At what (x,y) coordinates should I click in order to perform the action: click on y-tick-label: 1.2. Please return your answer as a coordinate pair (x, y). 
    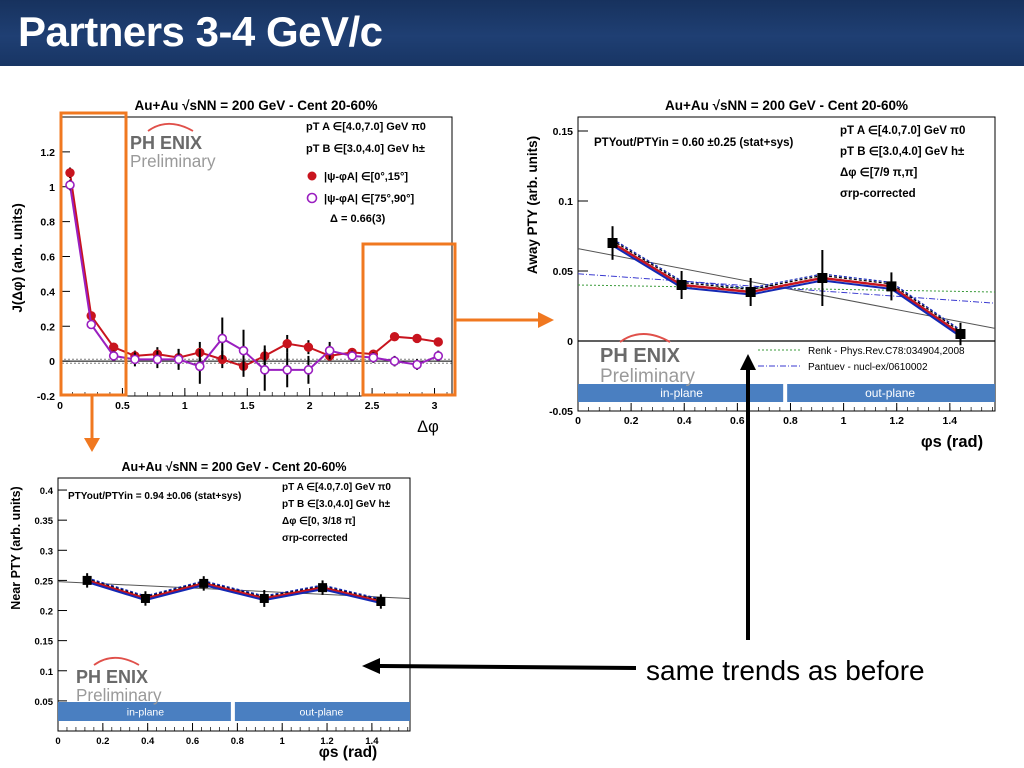
    Looking at the image, I should click on (47, 153).